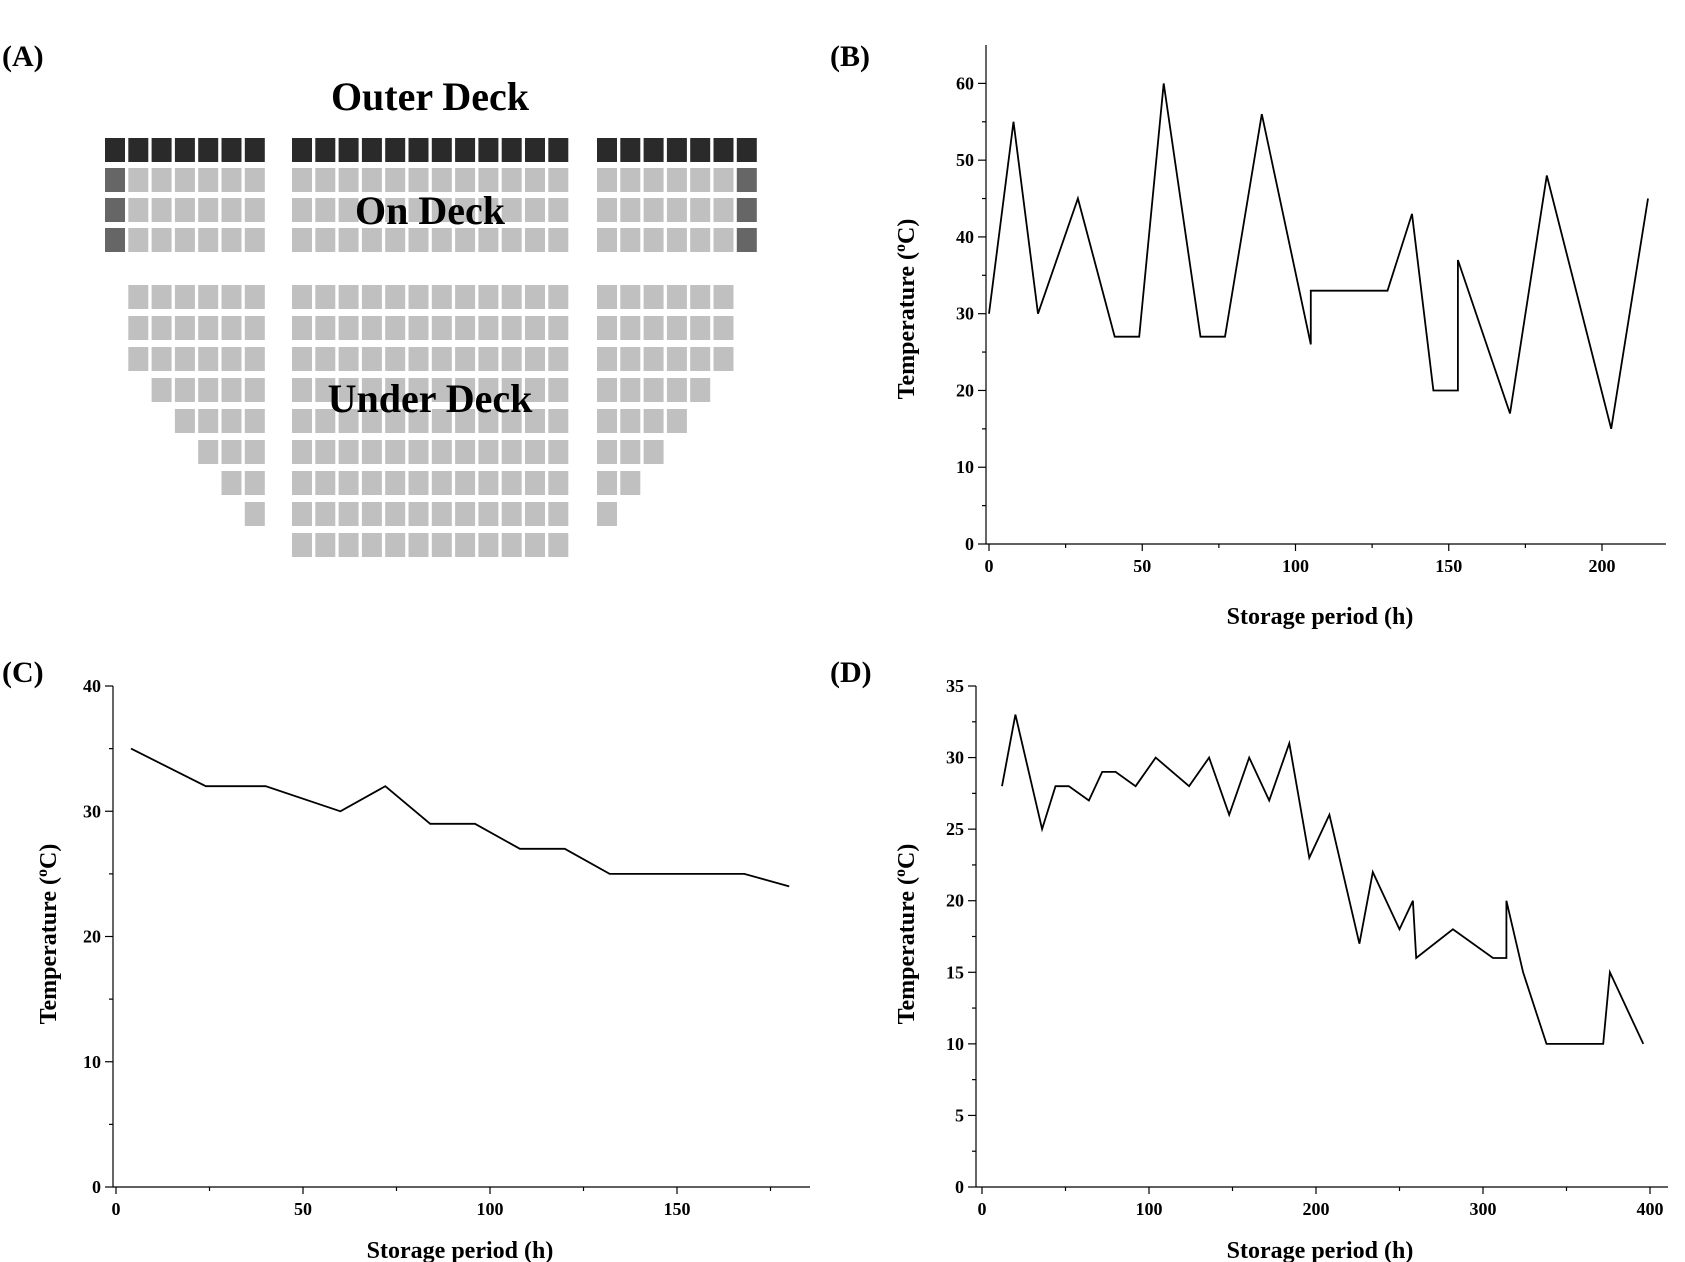  I want to click on deck-container-grid, so click(431, 347).